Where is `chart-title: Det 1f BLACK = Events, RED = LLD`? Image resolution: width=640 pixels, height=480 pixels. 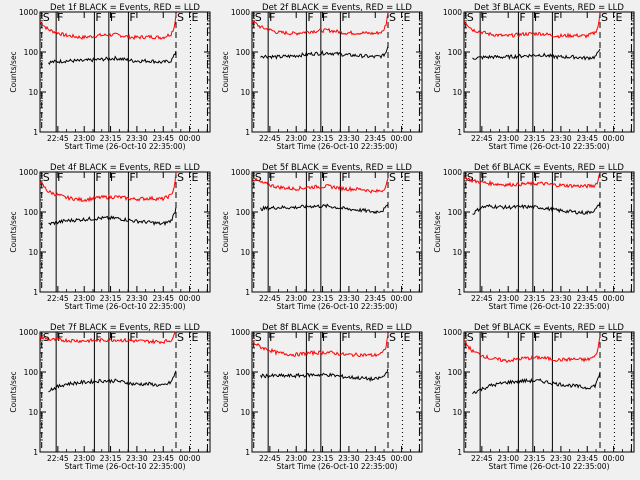 chart-title: Det 1f BLACK = Events, RED = LLD is located at coordinates (125, 8).